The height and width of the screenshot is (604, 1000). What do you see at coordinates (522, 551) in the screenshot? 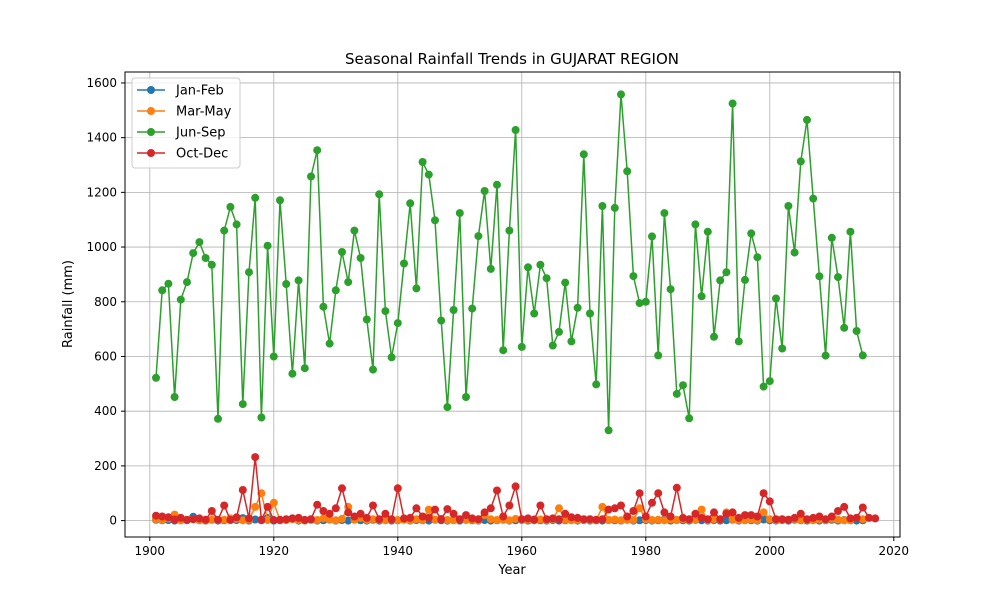
I see `x-tick-label: 1960` at bounding box center [522, 551].